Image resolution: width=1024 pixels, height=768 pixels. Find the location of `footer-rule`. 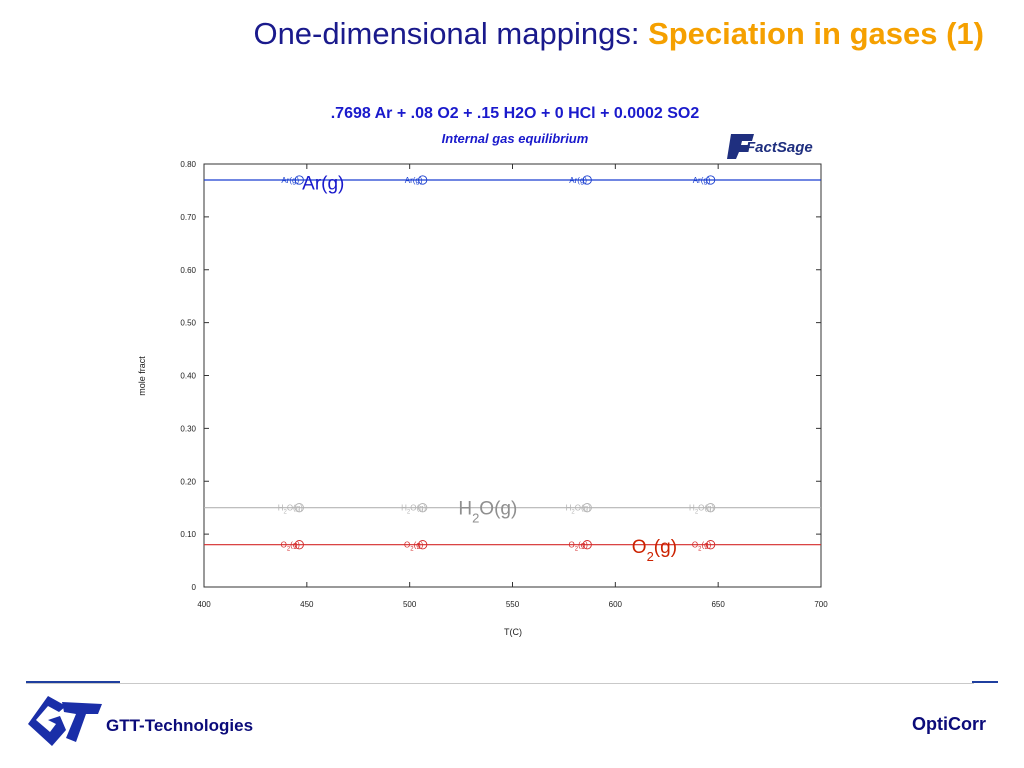

footer-rule is located at coordinates (500, 683).